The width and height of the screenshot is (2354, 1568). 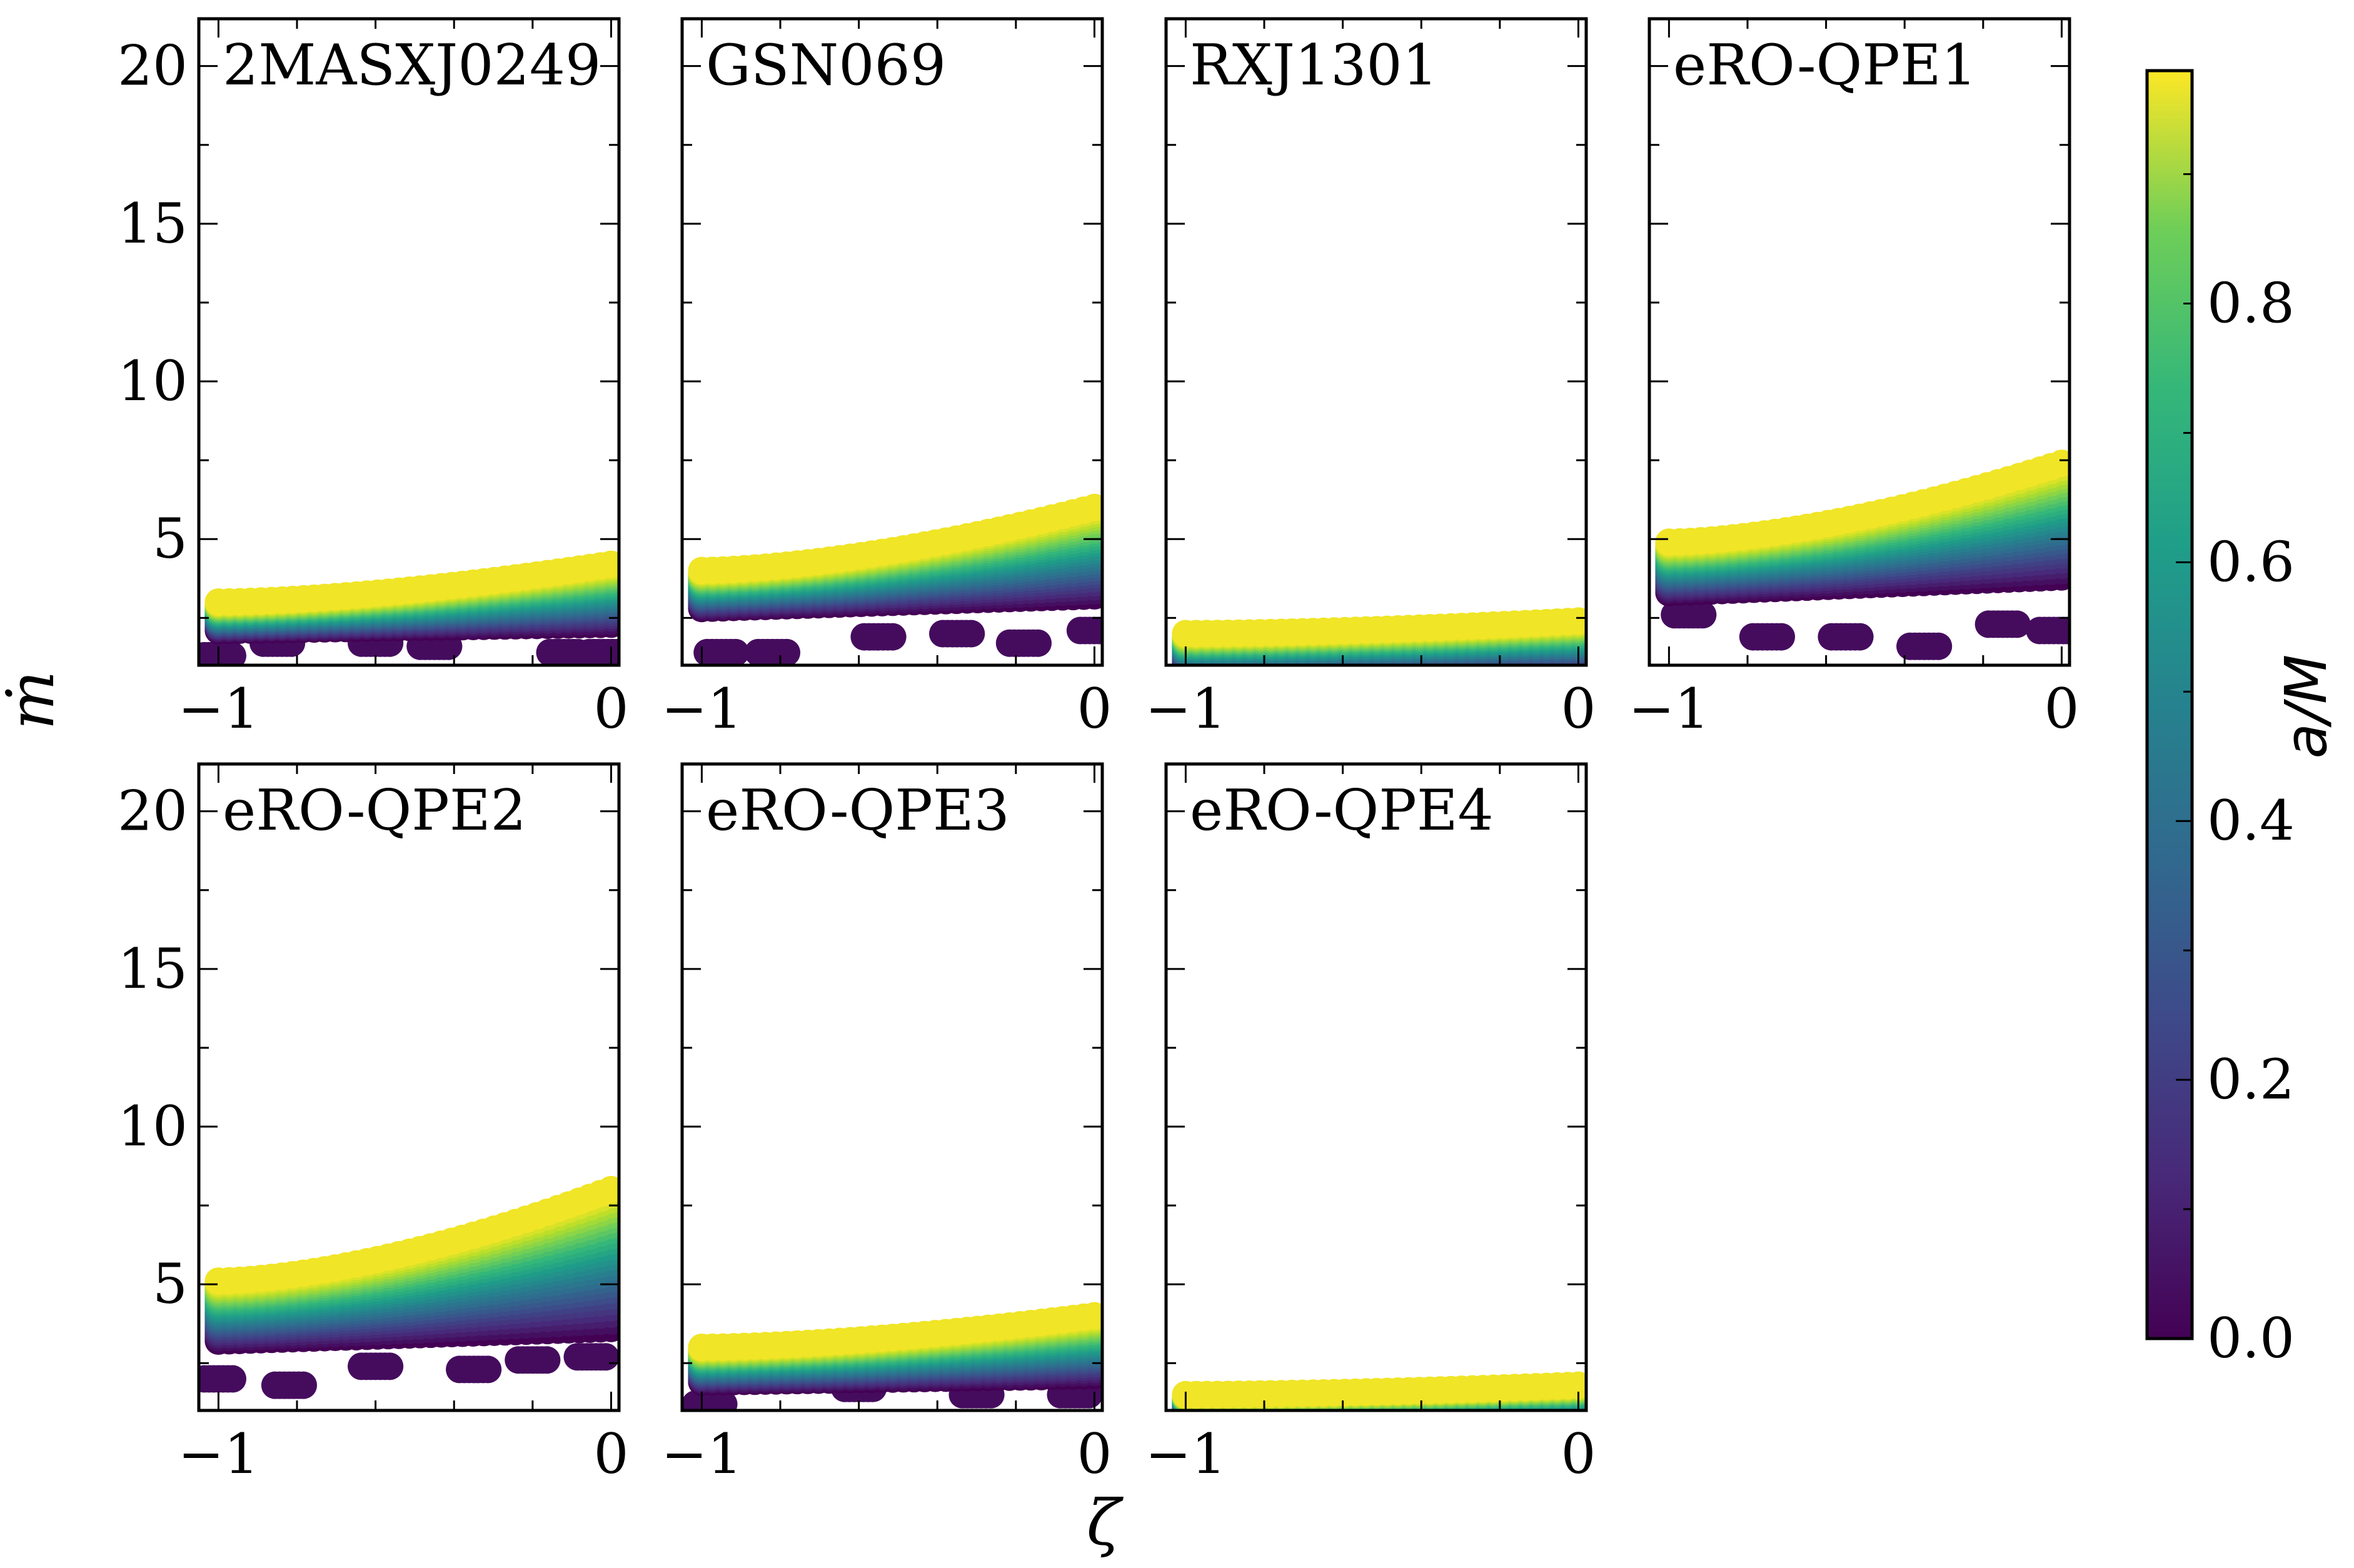 What do you see at coordinates (153, 381) in the screenshot?
I see `y-tick-label: 10` at bounding box center [153, 381].